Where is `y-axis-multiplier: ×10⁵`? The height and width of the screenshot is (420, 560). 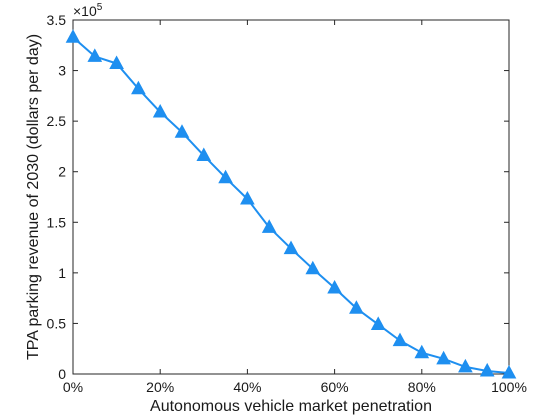 y-axis-multiplier: ×10⁵ is located at coordinates (88, 10).